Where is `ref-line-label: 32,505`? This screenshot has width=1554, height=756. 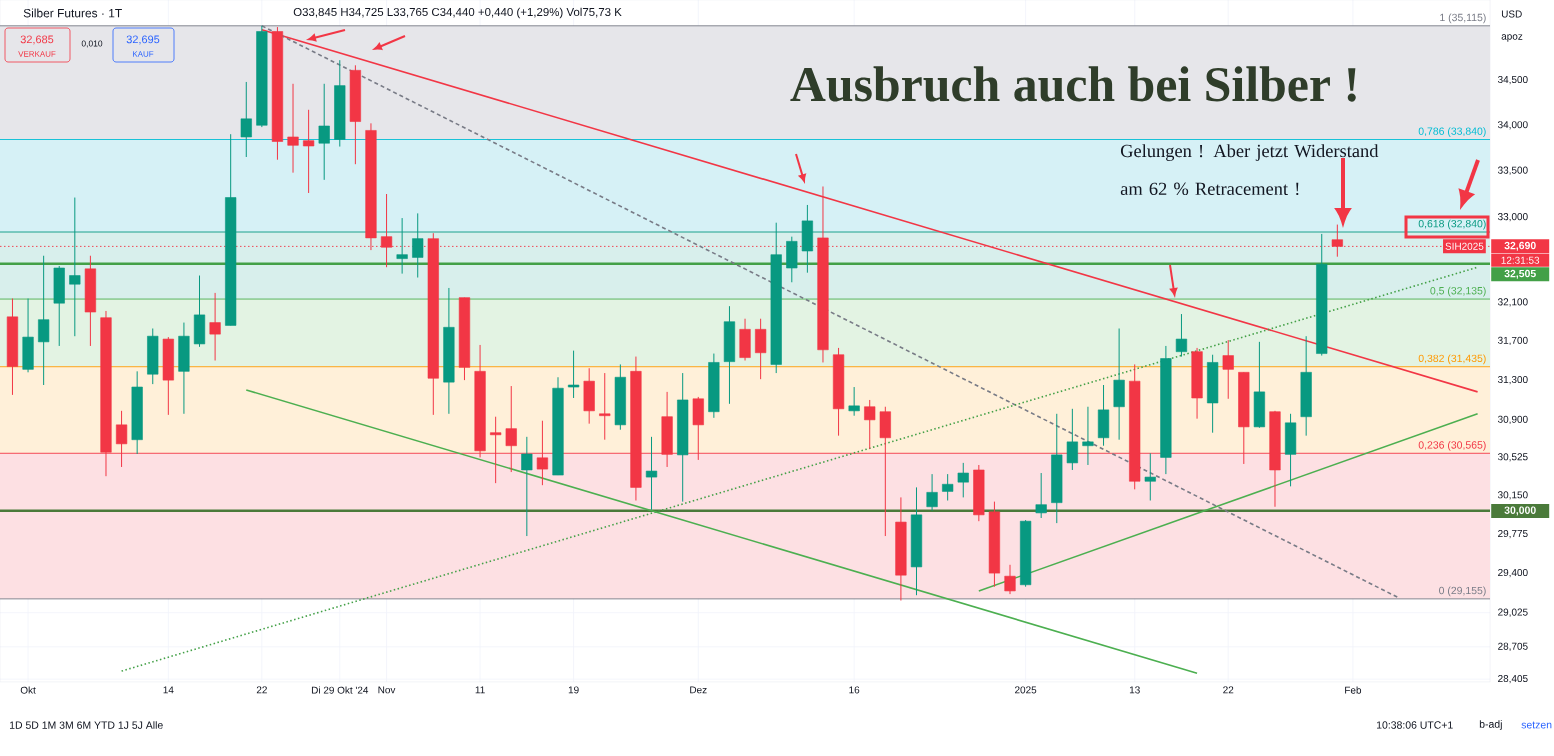 ref-line-label: 32,505 is located at coordinates (1520, 274).